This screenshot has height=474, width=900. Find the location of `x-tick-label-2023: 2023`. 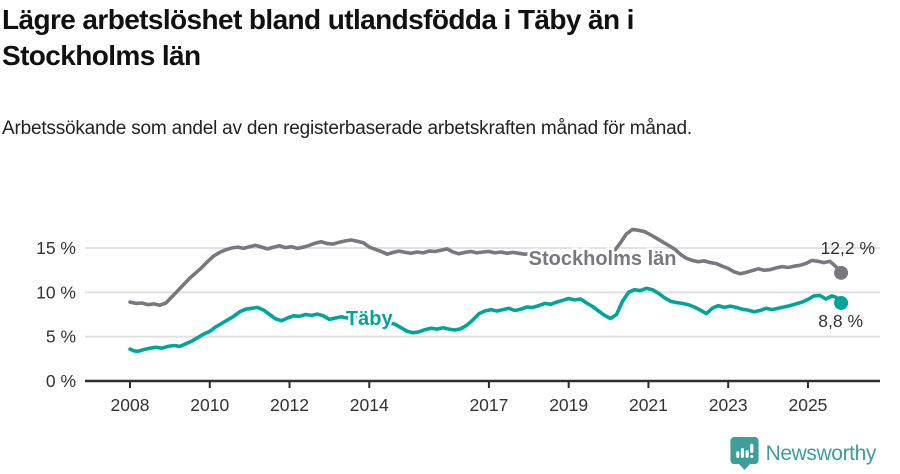

x-tick-label-2023: 2023 is located at coordinates (728, 405).